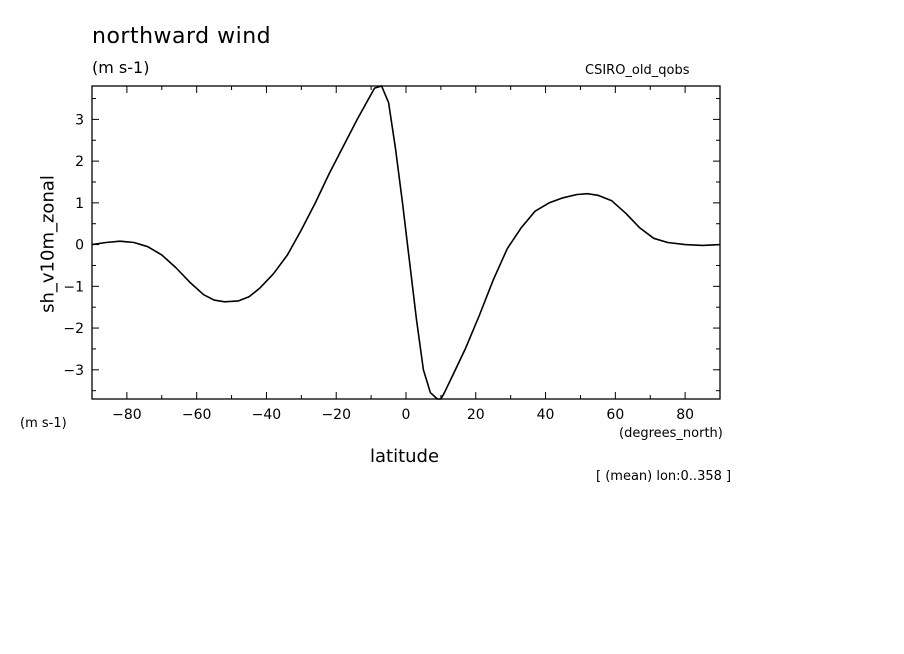  I want to click on x-tick-label: 20, so click(476, 415).